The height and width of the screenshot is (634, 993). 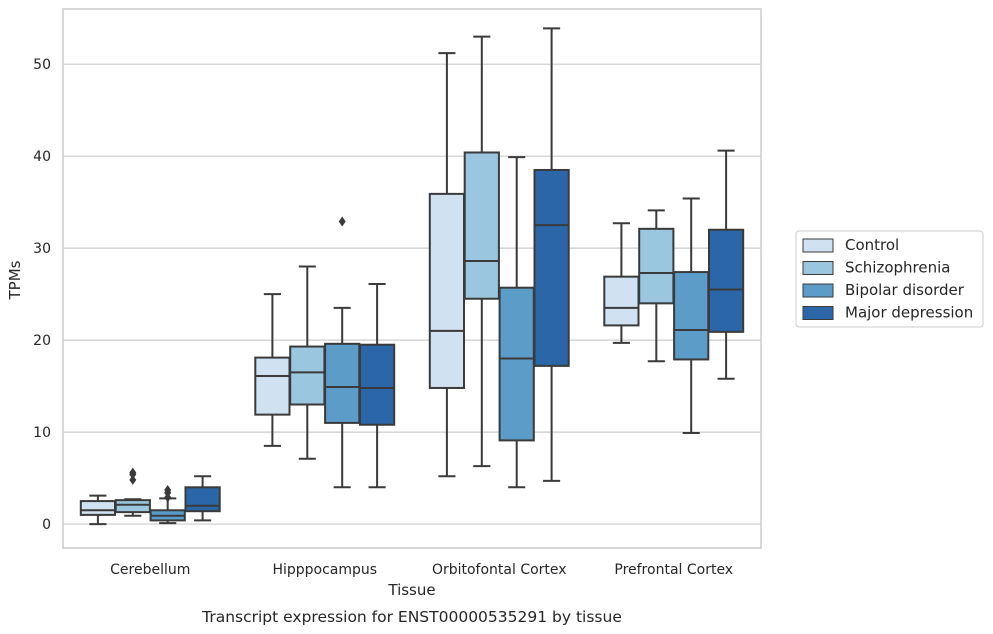 I want to click on legend-label: Major depression, so click(x=909, y=313).